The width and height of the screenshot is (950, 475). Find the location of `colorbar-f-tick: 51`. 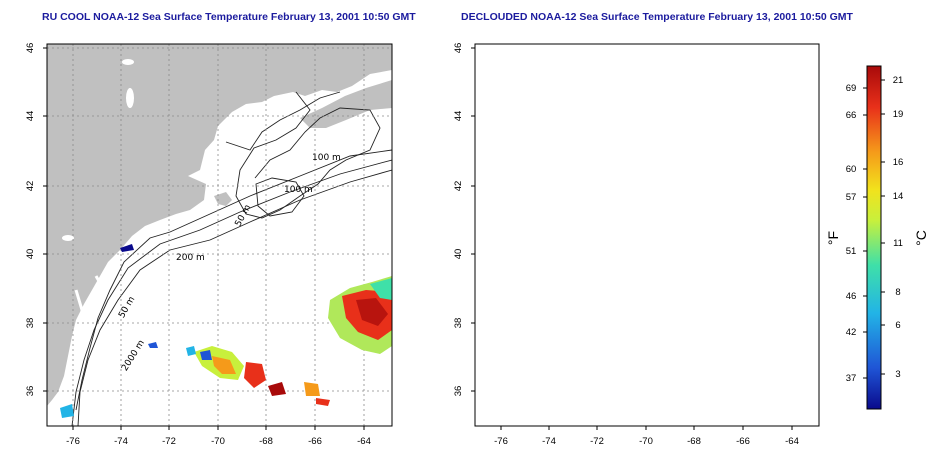

colorbar-f-tick: 51 is located at coordinates (851, 251).